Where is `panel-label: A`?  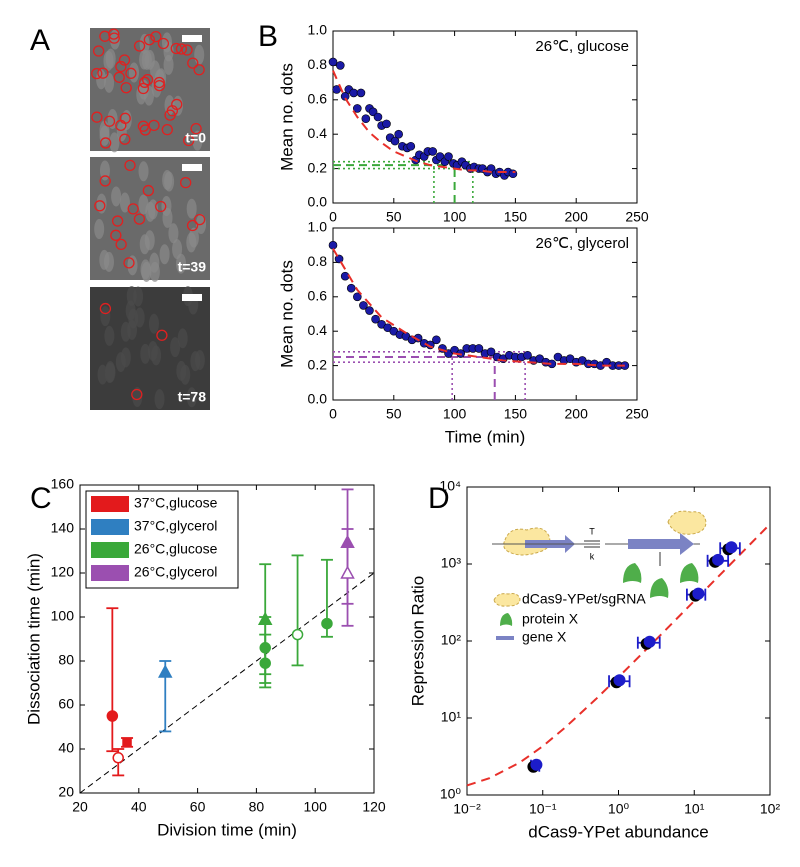 panel-label: A is located at coordinates (40, 40).